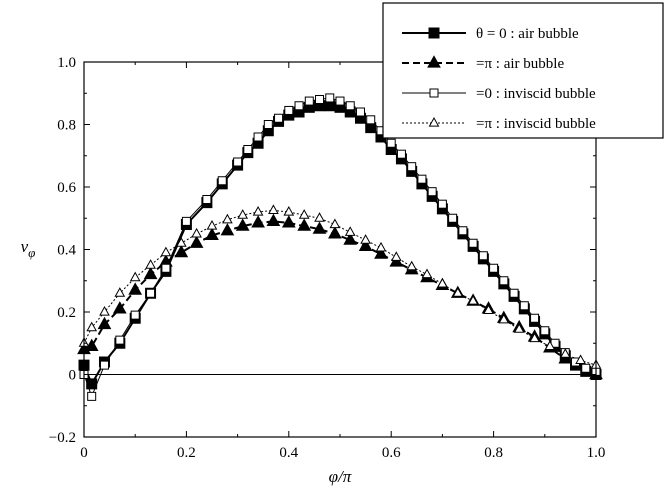 Image resolution: width=665 pixels, height=490 pixels. Describe the element at coordinates (73, 376) in the screenshot. I see `y-tick-label: 0` at that location.